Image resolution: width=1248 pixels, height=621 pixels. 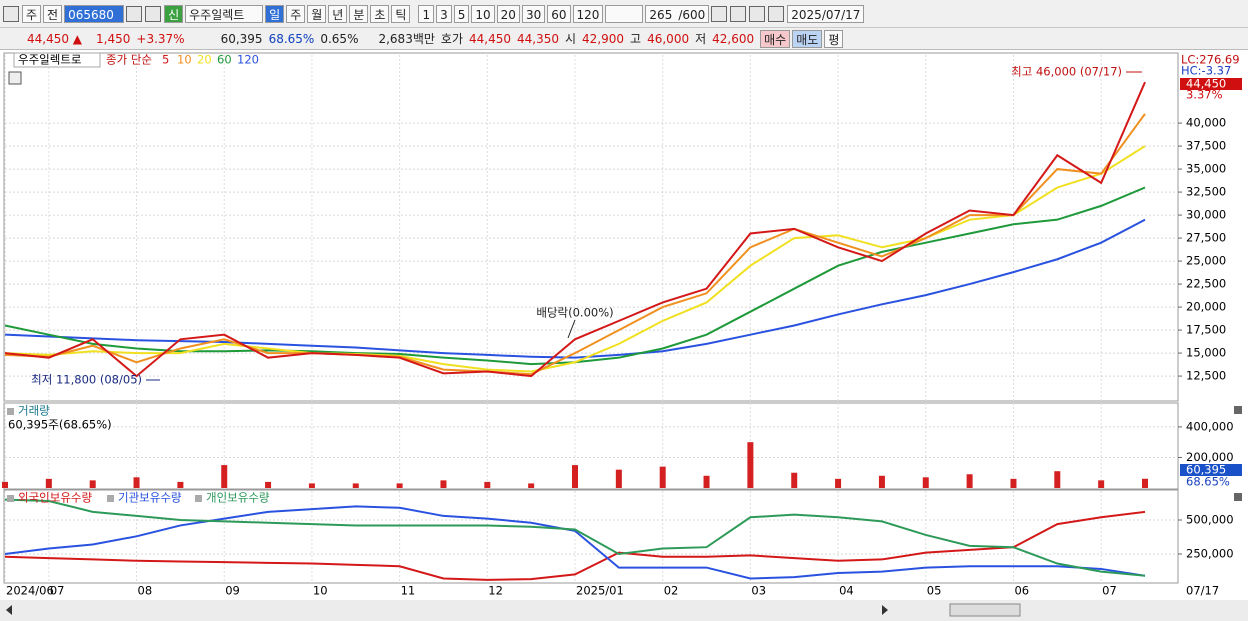 What do you see at coordinates (668, 38) in the screenshot?
I see `high: 46,000` at bounding box center [668, 38].